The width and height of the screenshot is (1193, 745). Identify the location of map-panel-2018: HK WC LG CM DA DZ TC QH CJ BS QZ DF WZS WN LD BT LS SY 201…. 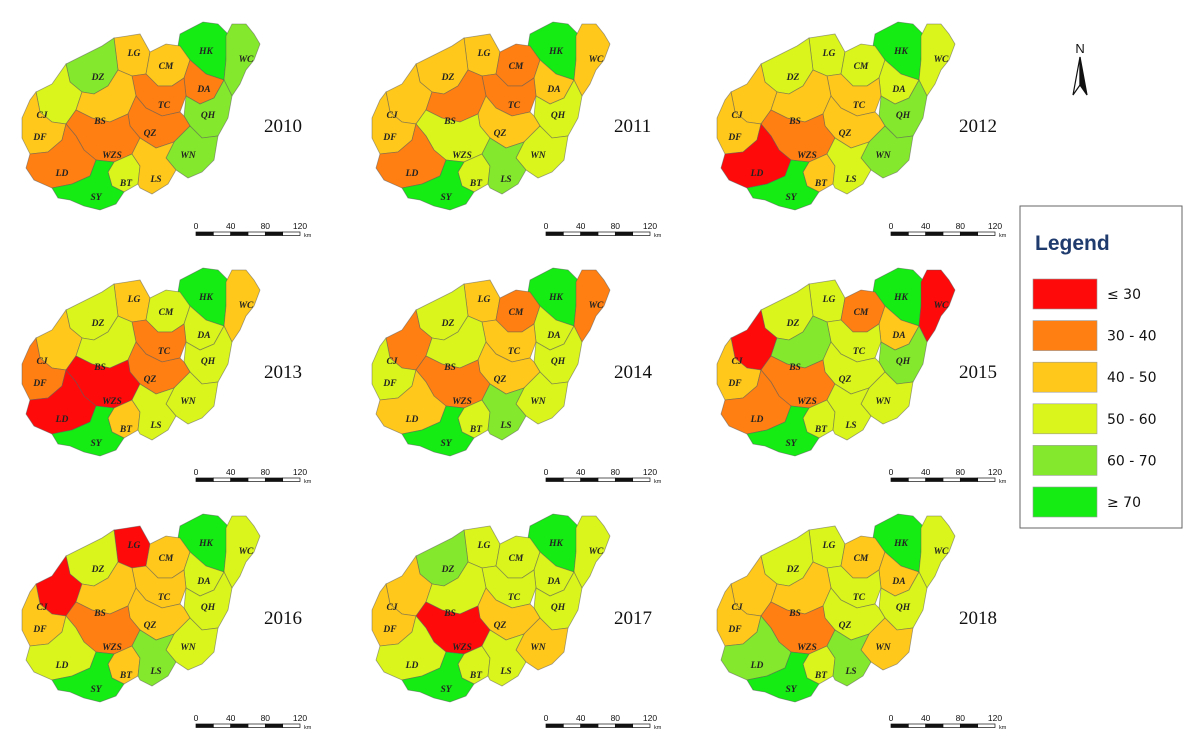
(861, 622).